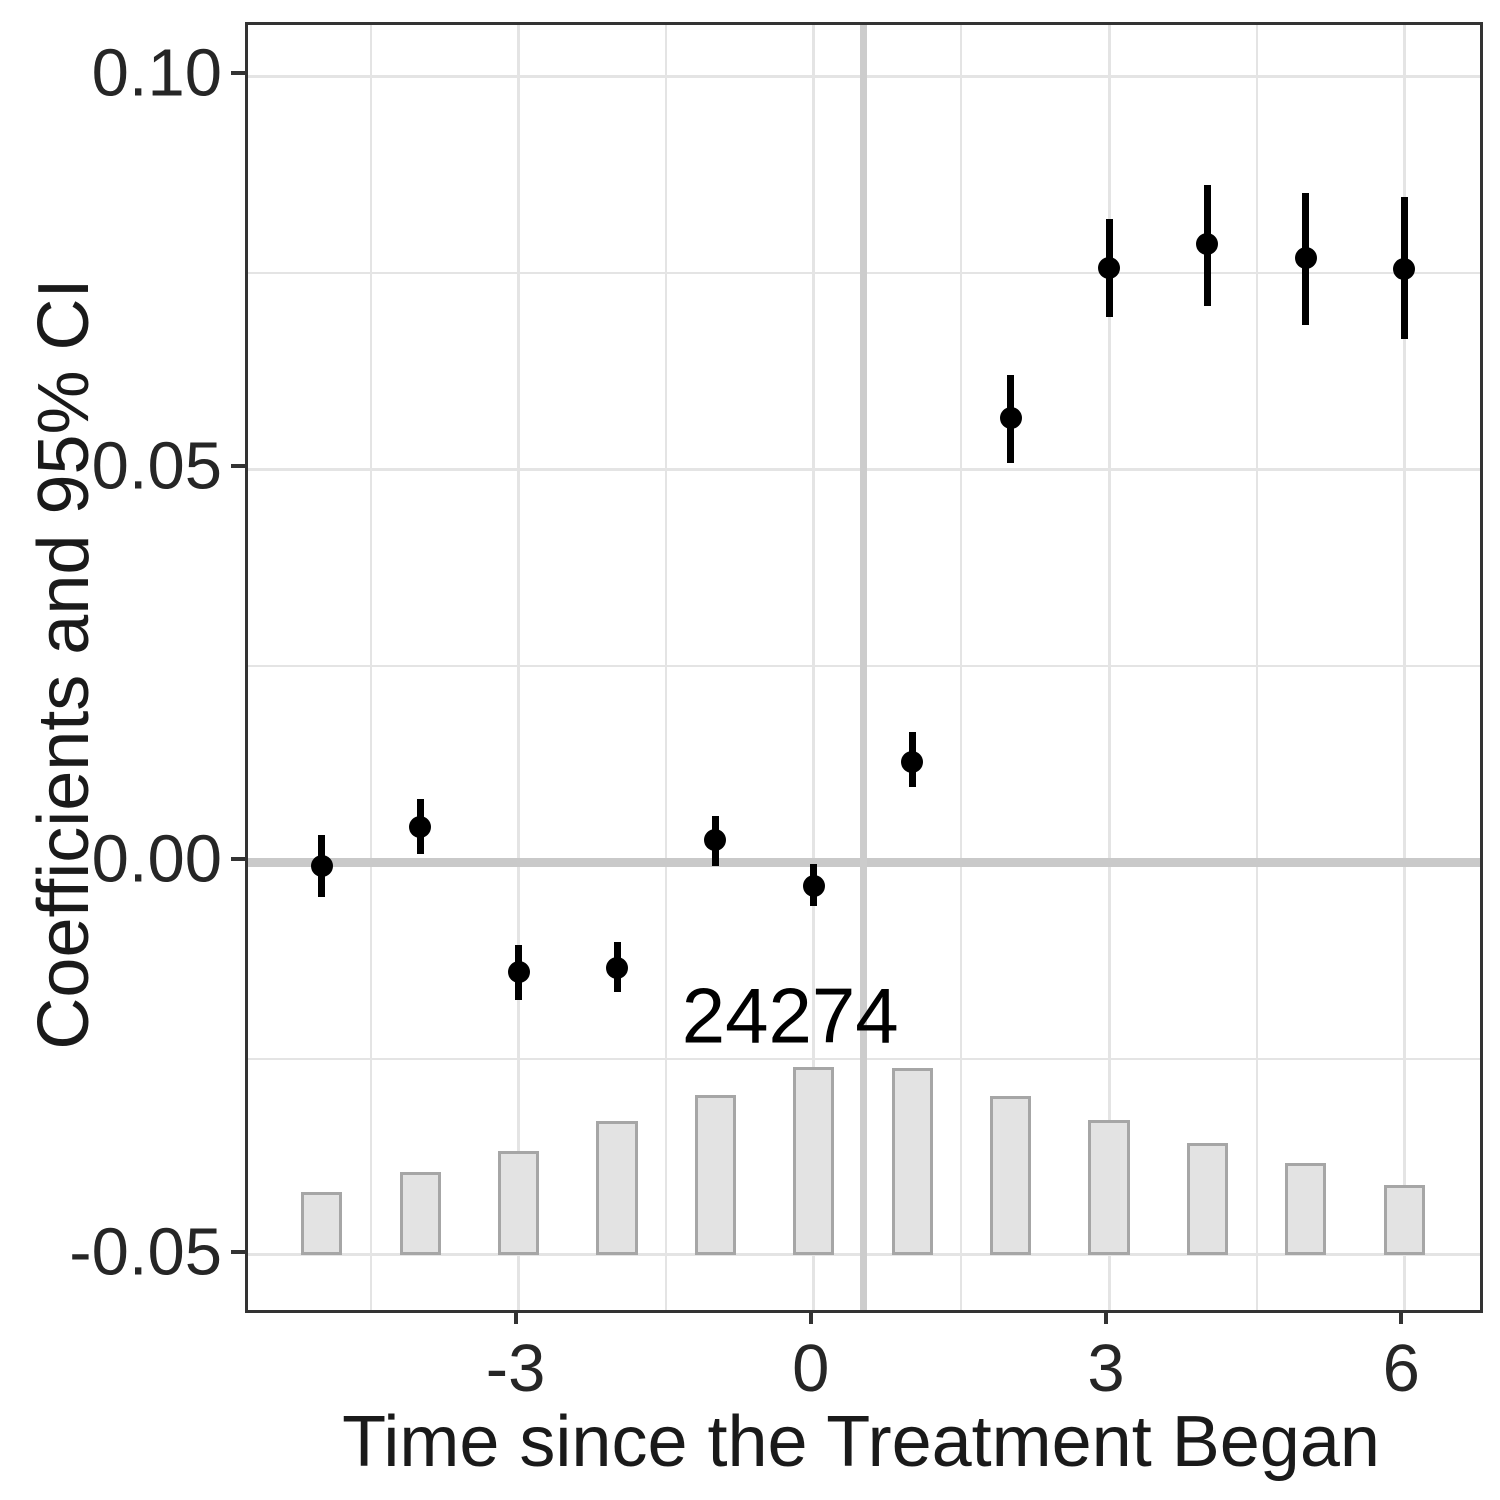 The height and width of the screenshot is (1500, 1500). Describe the element at coordinates (156, 73) in the screenshot. I see `y-tick-label: 0.10` at that location.